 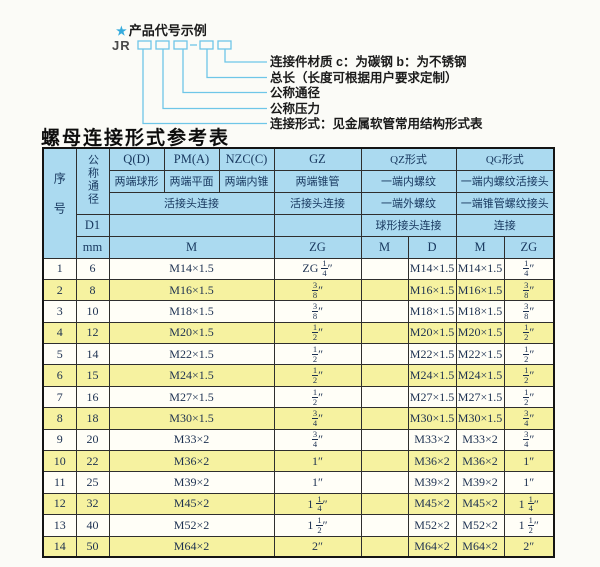 I want to click on star-icon: ★, so click(x=121, y=31).